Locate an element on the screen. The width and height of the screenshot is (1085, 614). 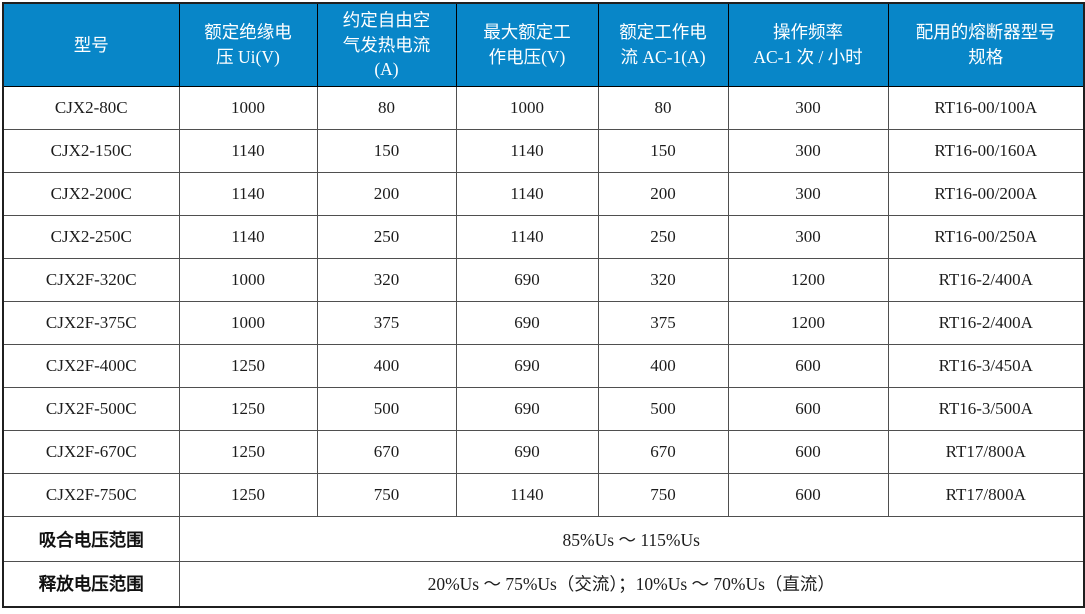
table-row: CJX2F-670C 1250 670 690 670 600 RT17/800A is located at coordinates (543, 452).